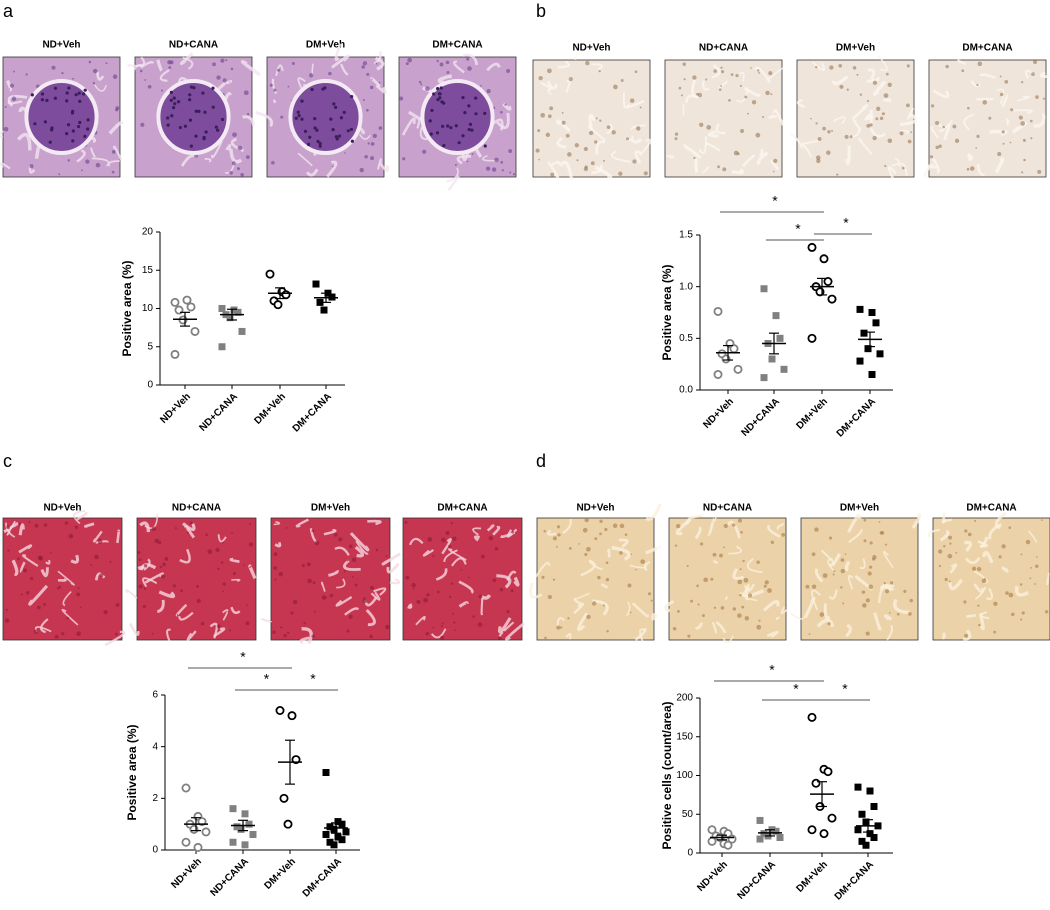 This screenshot has height=910, width=1050. Describe the element at coordinates (684, 775) in the screenshot. I see `y-tick-label: 100` at that location.